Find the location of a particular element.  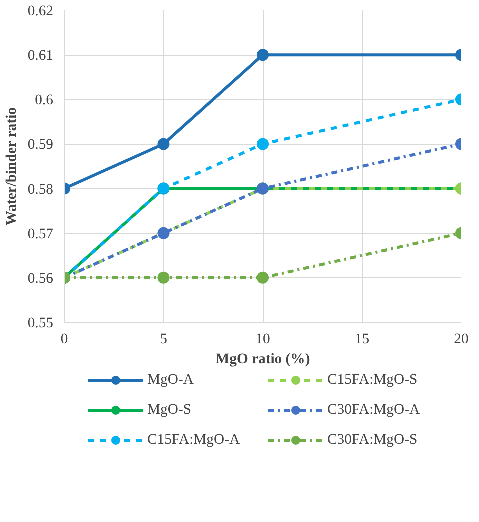

y-tick-label: 0.61 is located at coordinates (41, 56).